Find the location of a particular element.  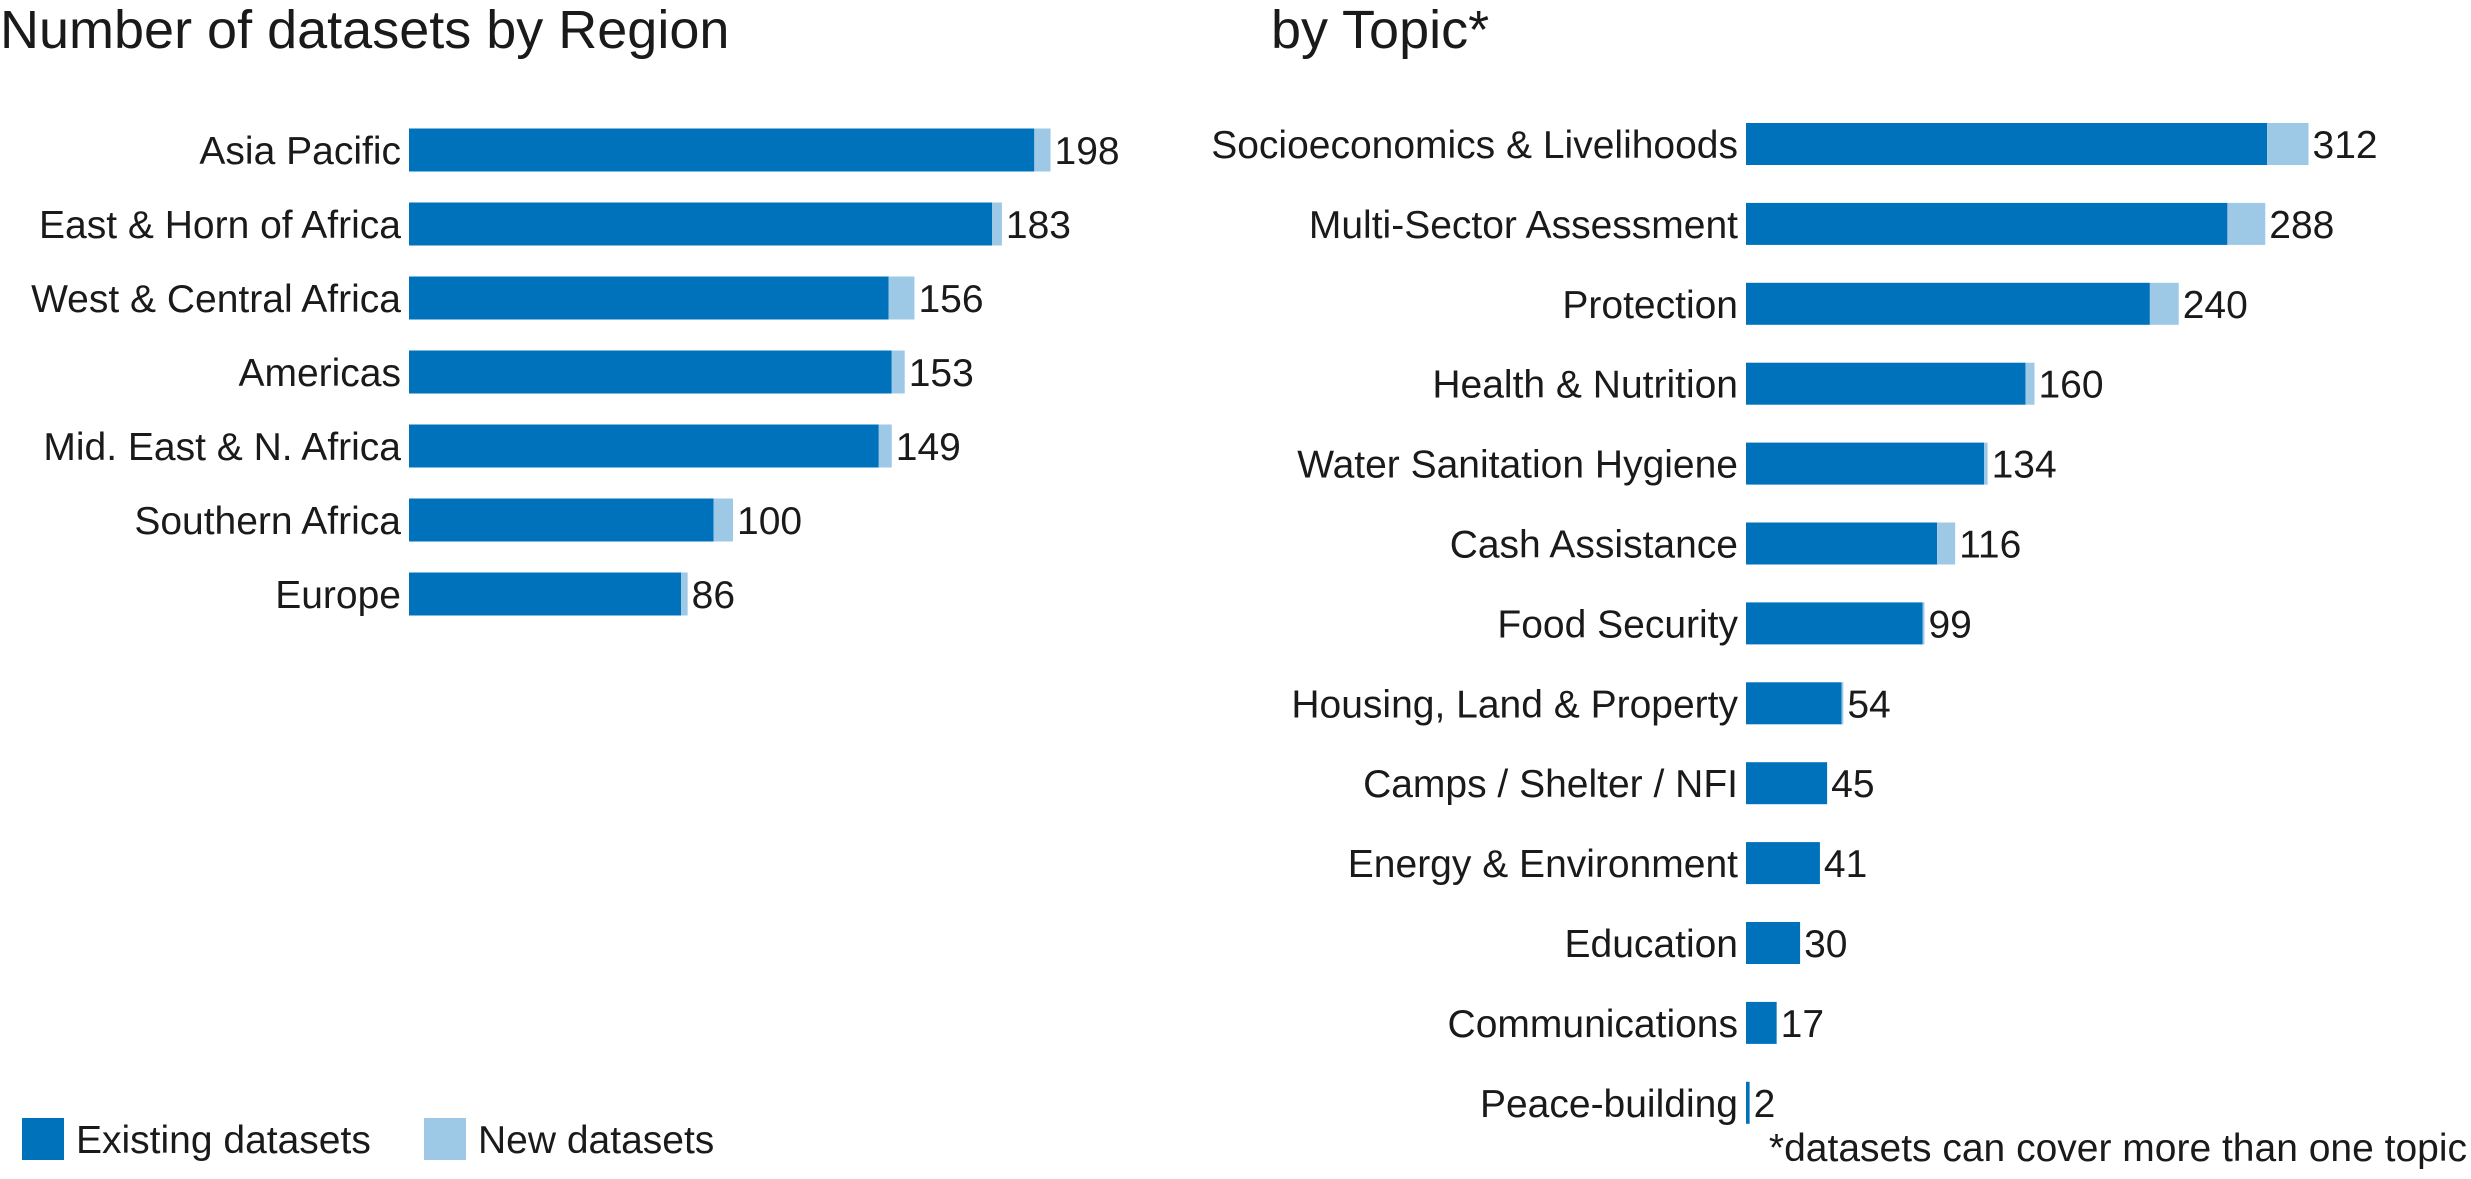

category-label-southern-africa: Southern Africa is located at coordinates (267, 521).